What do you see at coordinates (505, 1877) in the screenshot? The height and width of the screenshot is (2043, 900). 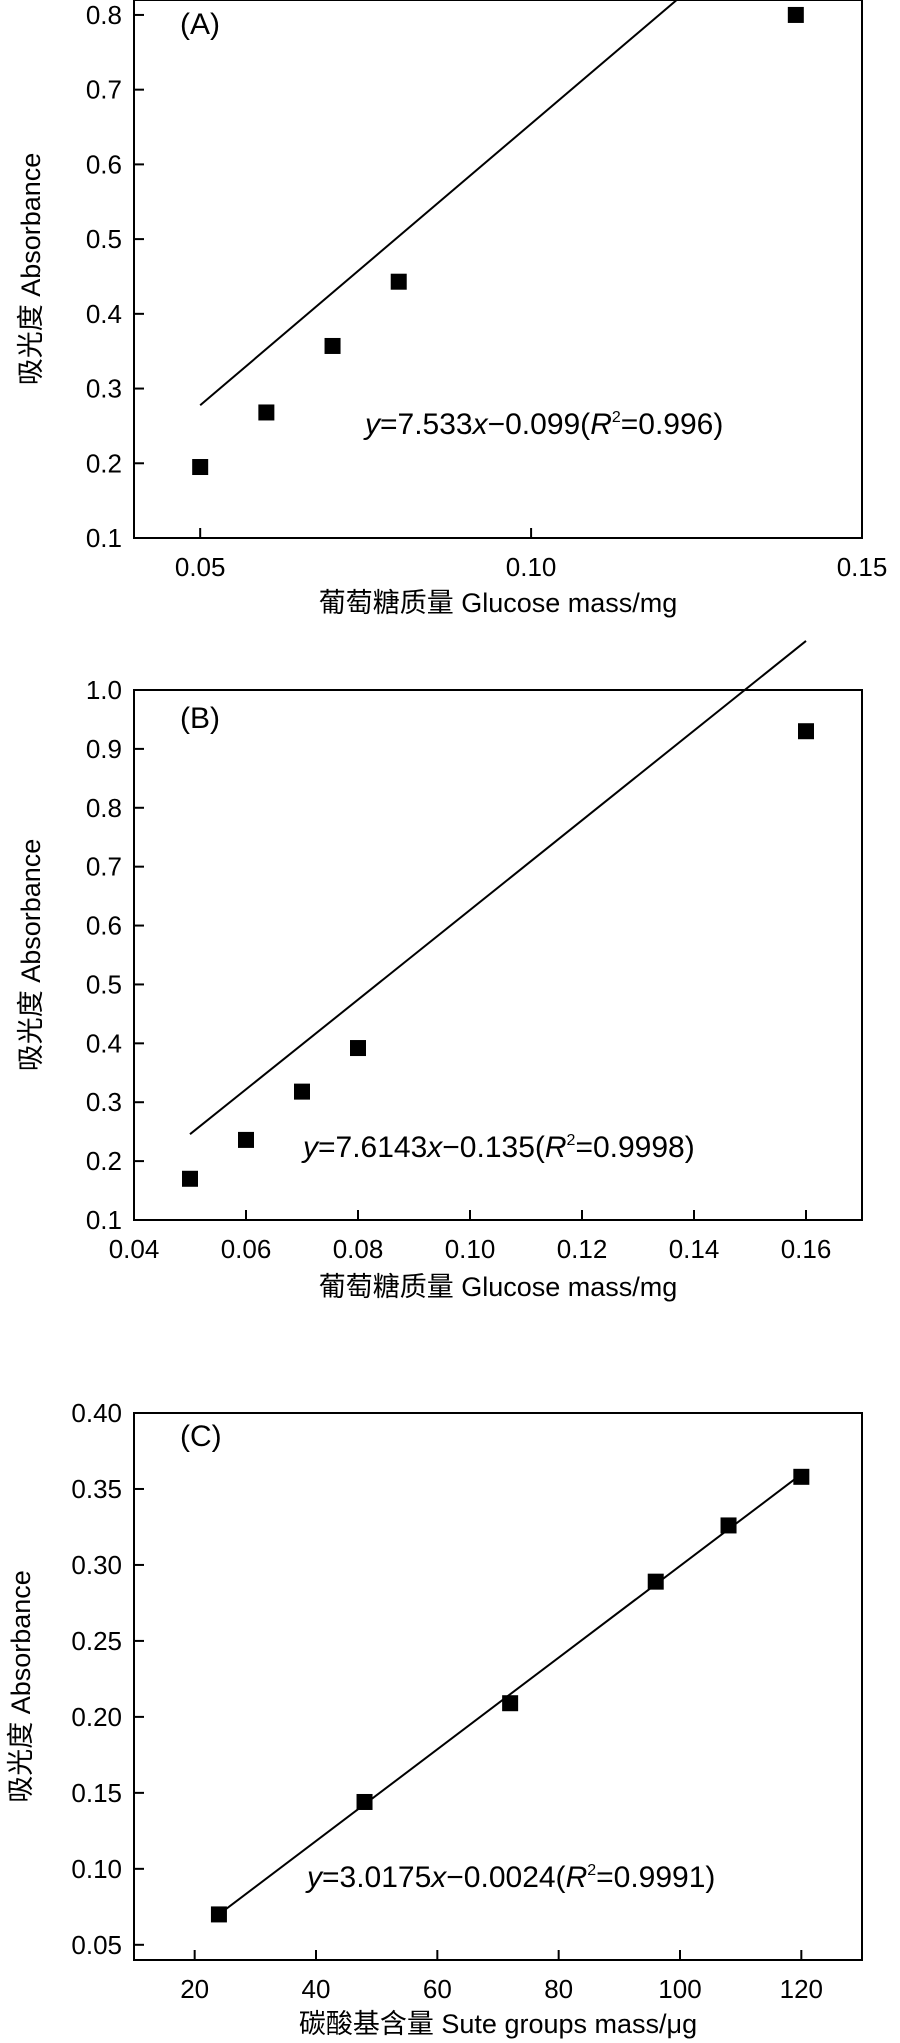 I see `equation-eq2: −0.0024(` at bounding box center [505, 1877].